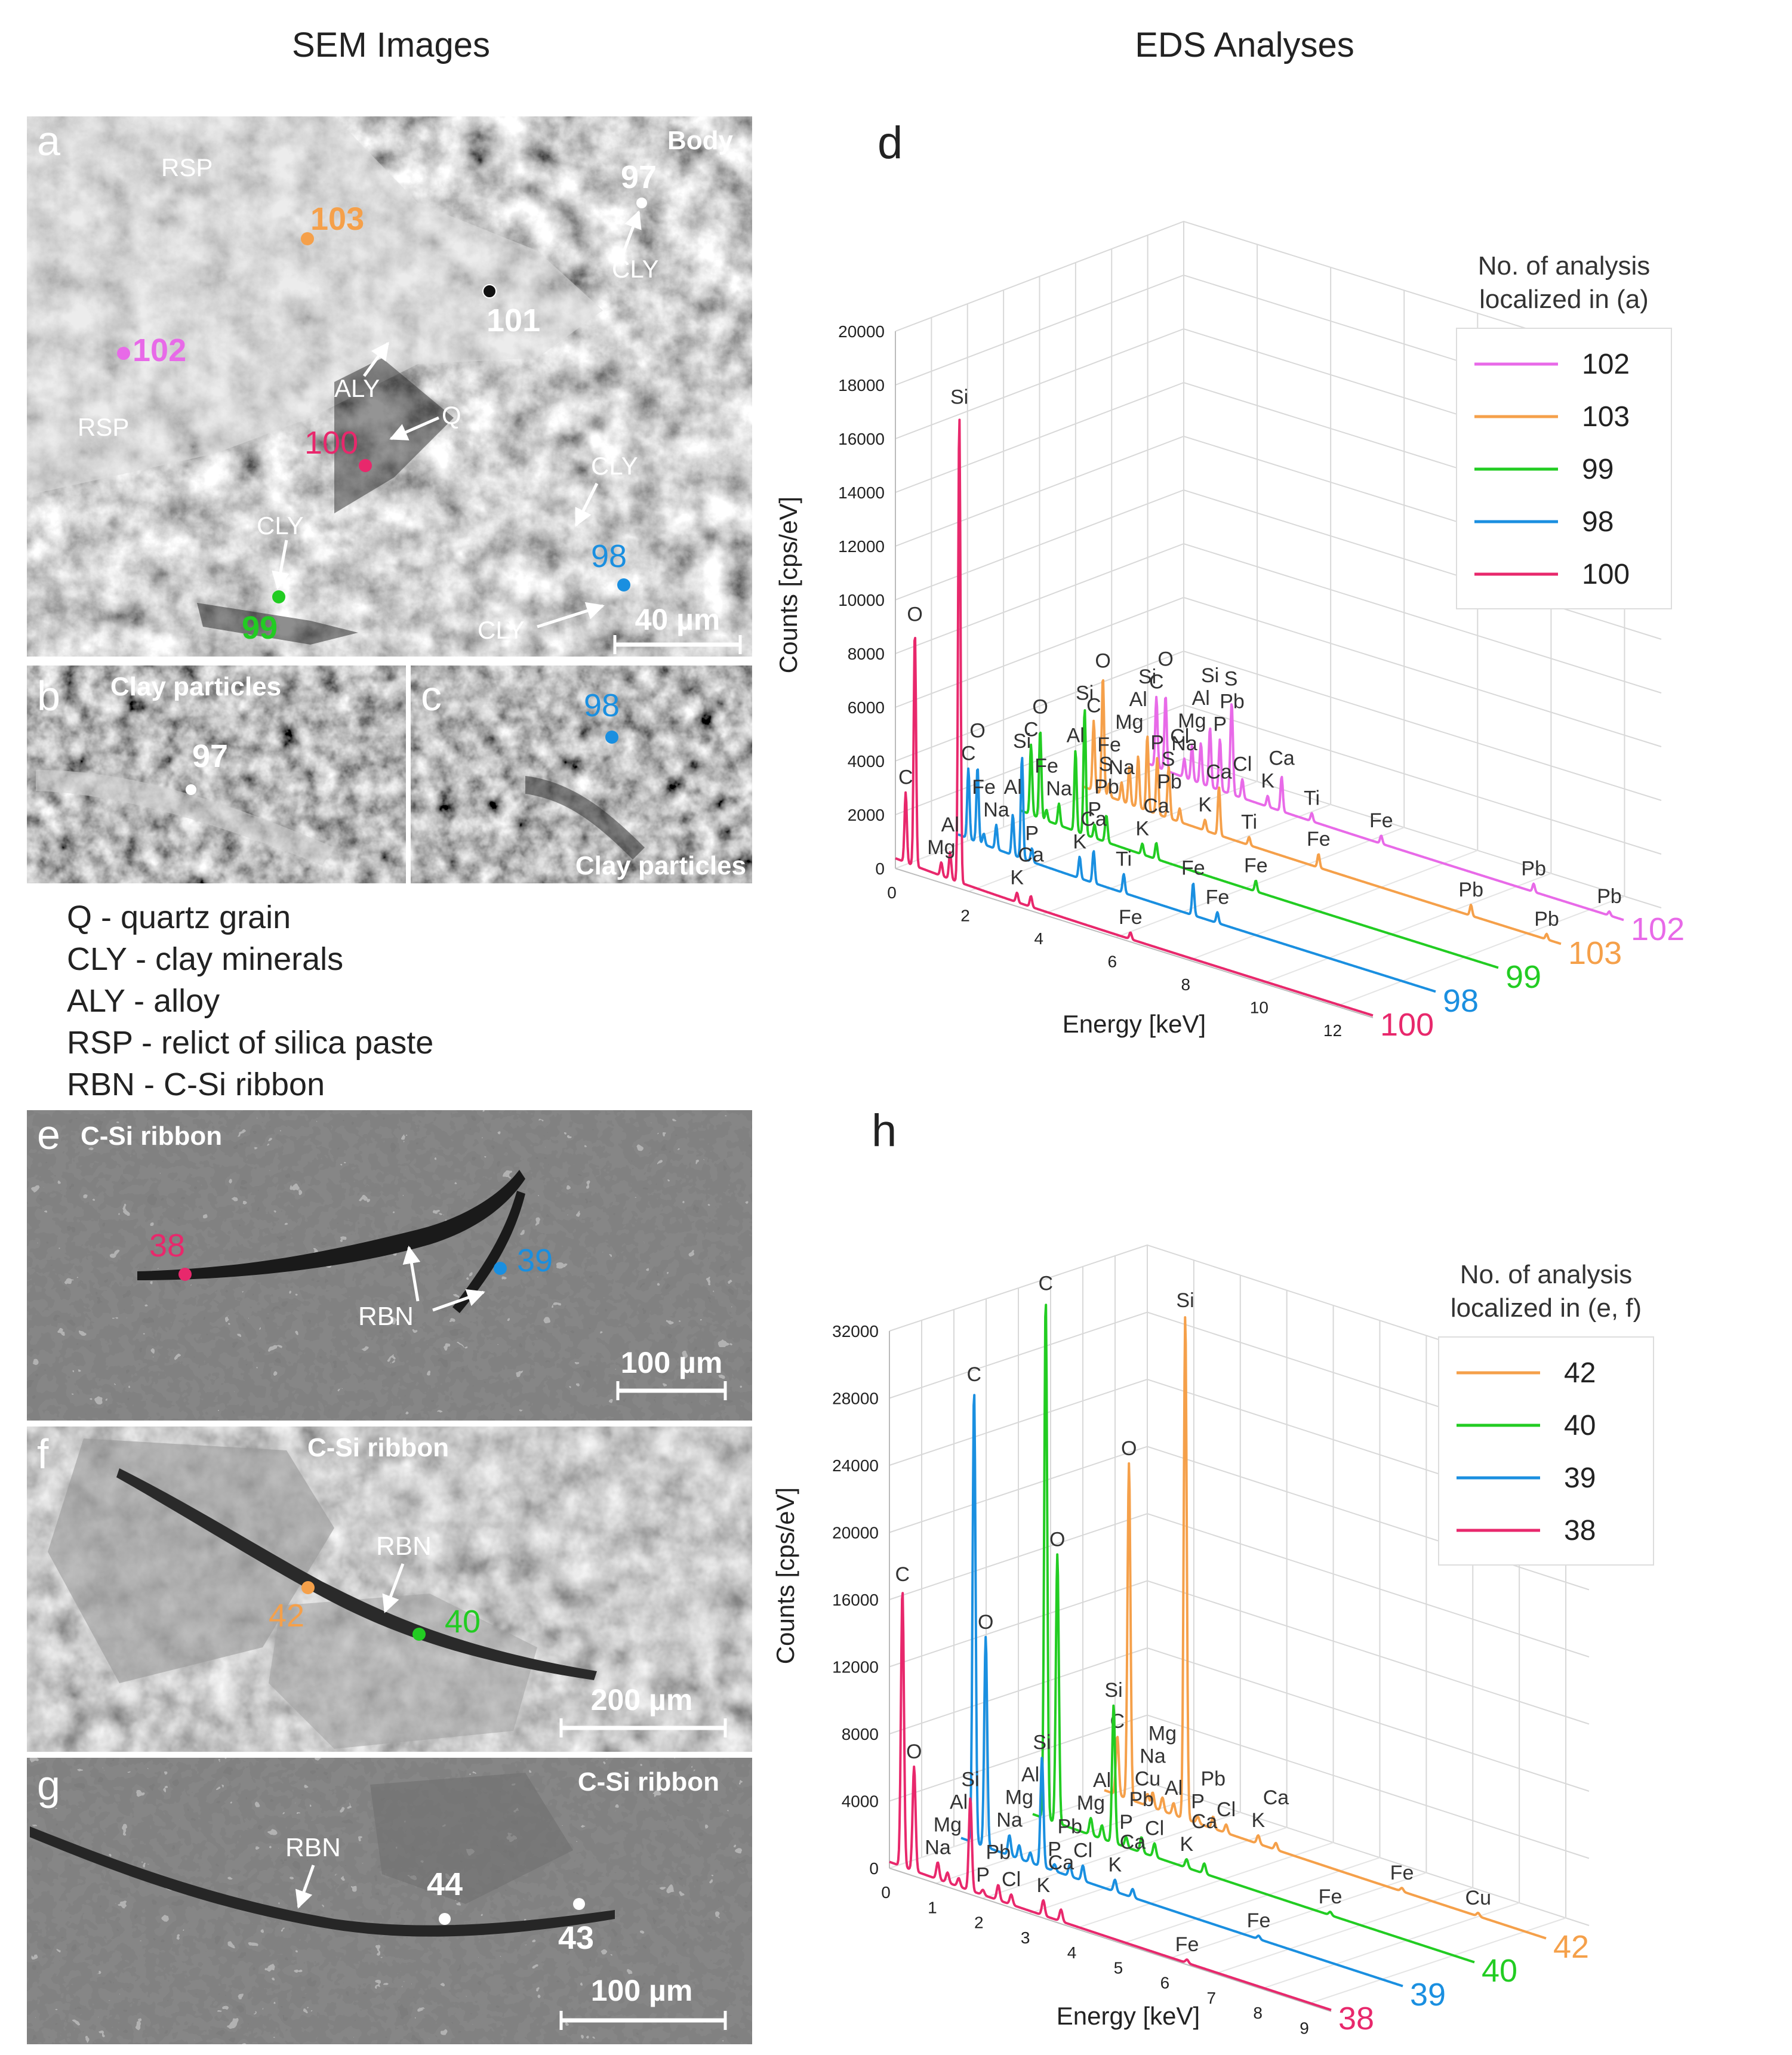 This screenshot has height=2055, width=1792. What do you see at coordinates (393, 1588) in the screenshot?
I see `arrow-rbn-f` at bounding box center [393, 1588].